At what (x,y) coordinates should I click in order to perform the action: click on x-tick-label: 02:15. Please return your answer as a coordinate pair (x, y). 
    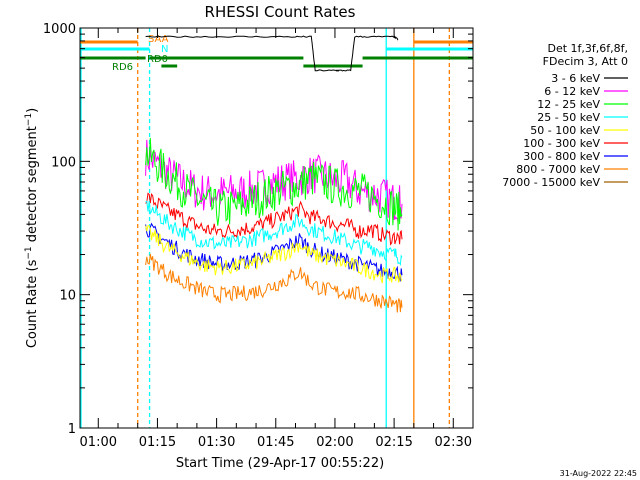
    Looking at the image, I should click on (393, 442).